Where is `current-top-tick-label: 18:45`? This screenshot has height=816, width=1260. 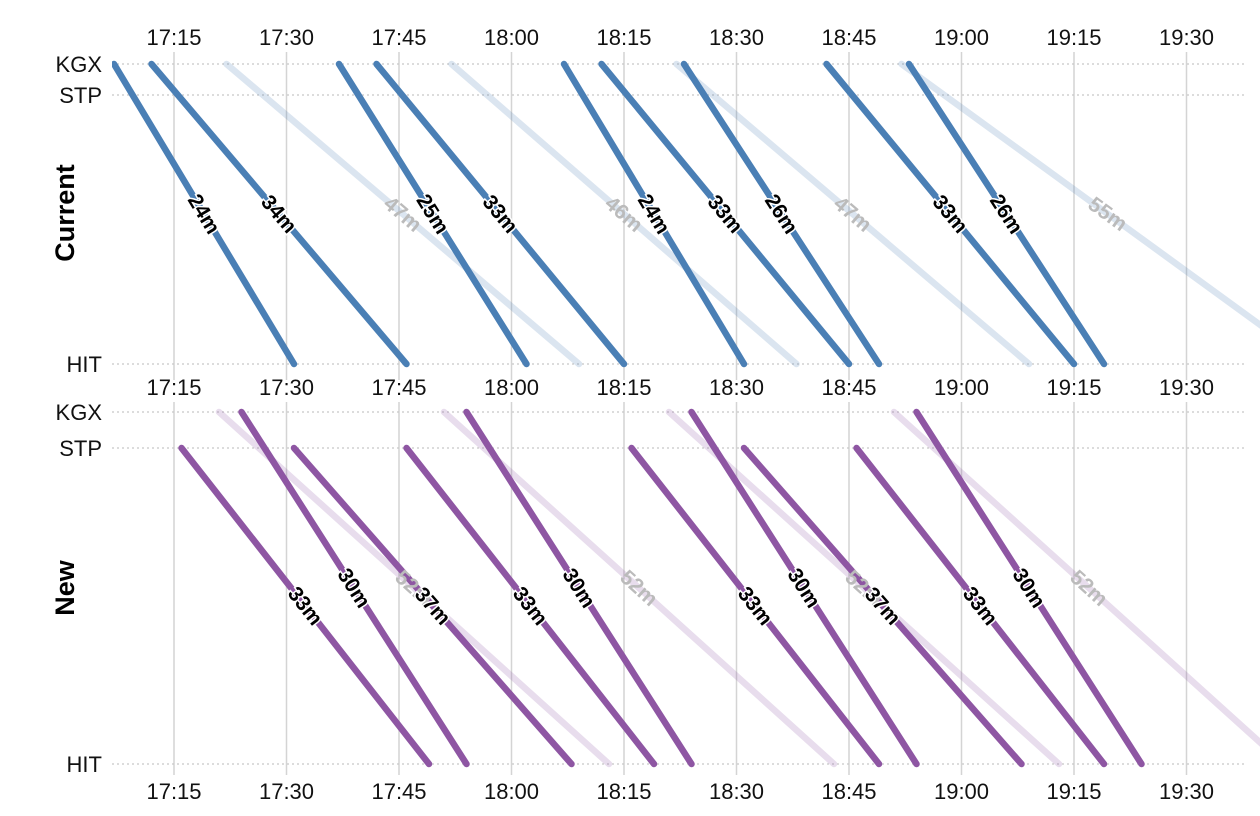
current-top-tick-label: 18:45 is located at coordinates (848, 37).